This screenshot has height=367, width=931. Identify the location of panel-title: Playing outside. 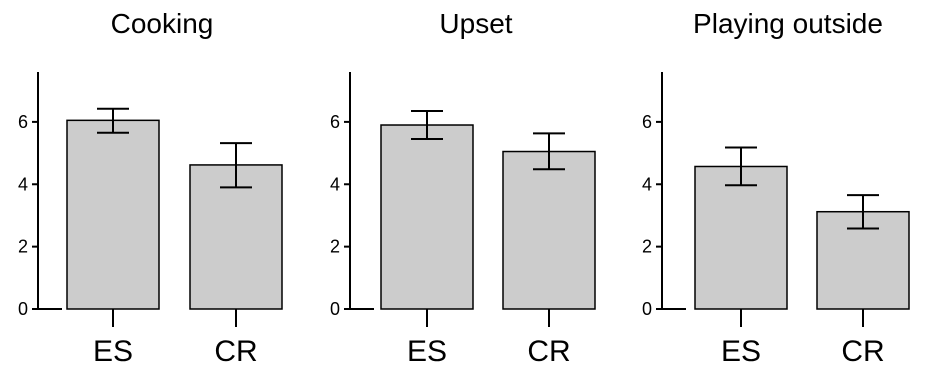
(788, 23).